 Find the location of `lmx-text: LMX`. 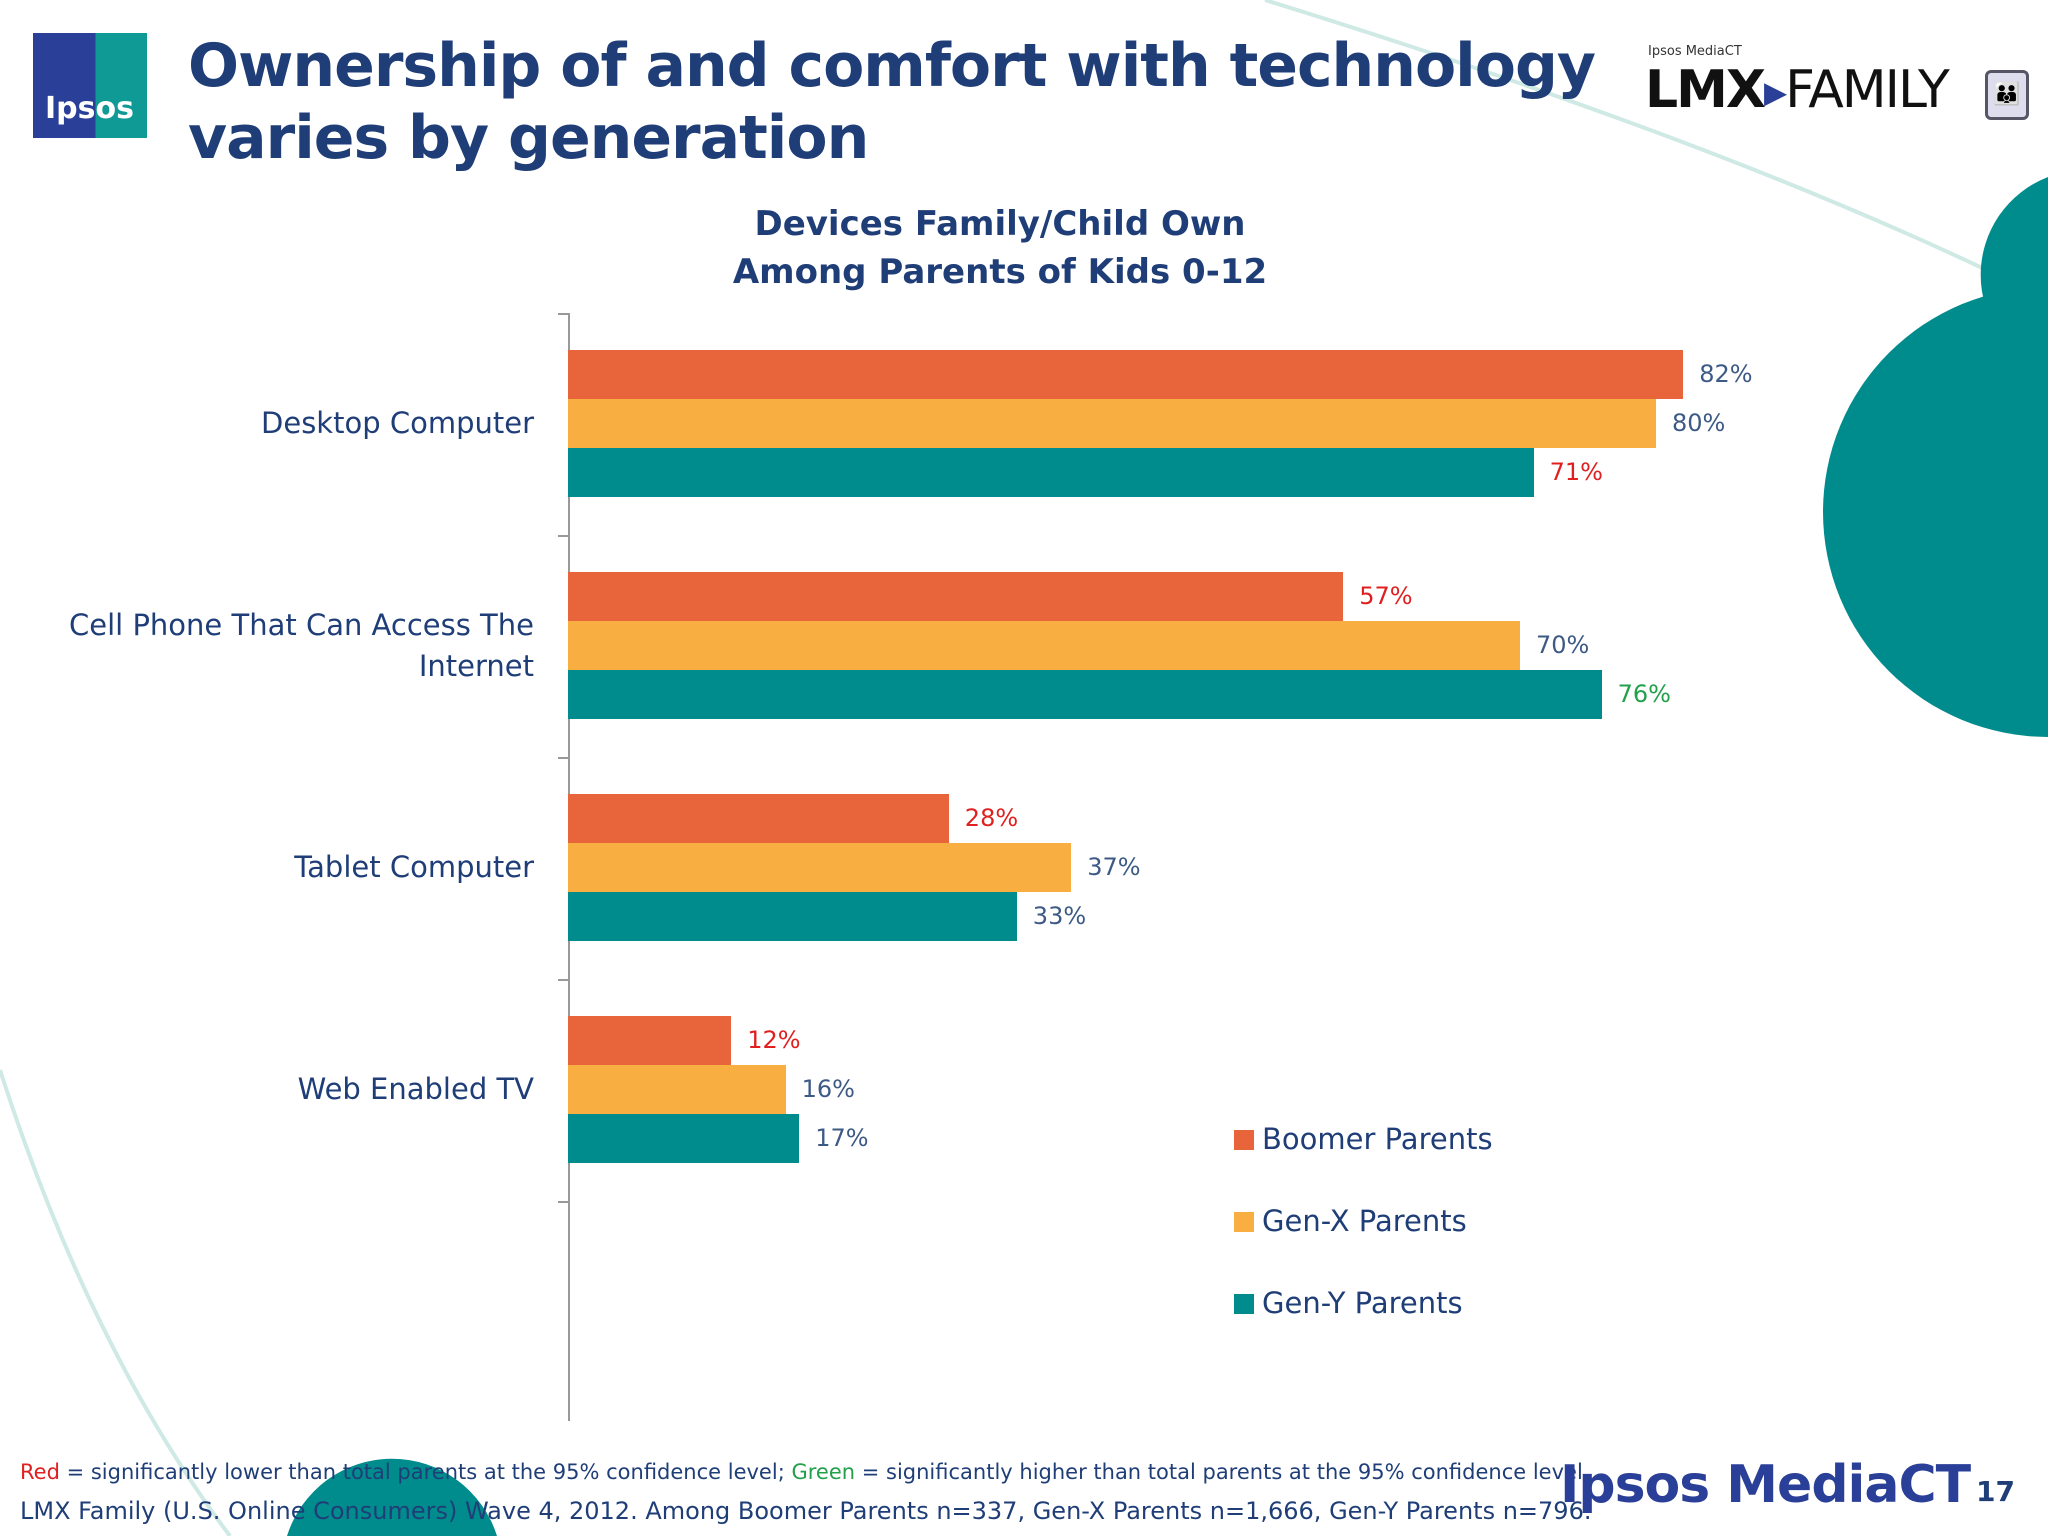

lmx-text: LMX is located at coordinates (1705, 90).